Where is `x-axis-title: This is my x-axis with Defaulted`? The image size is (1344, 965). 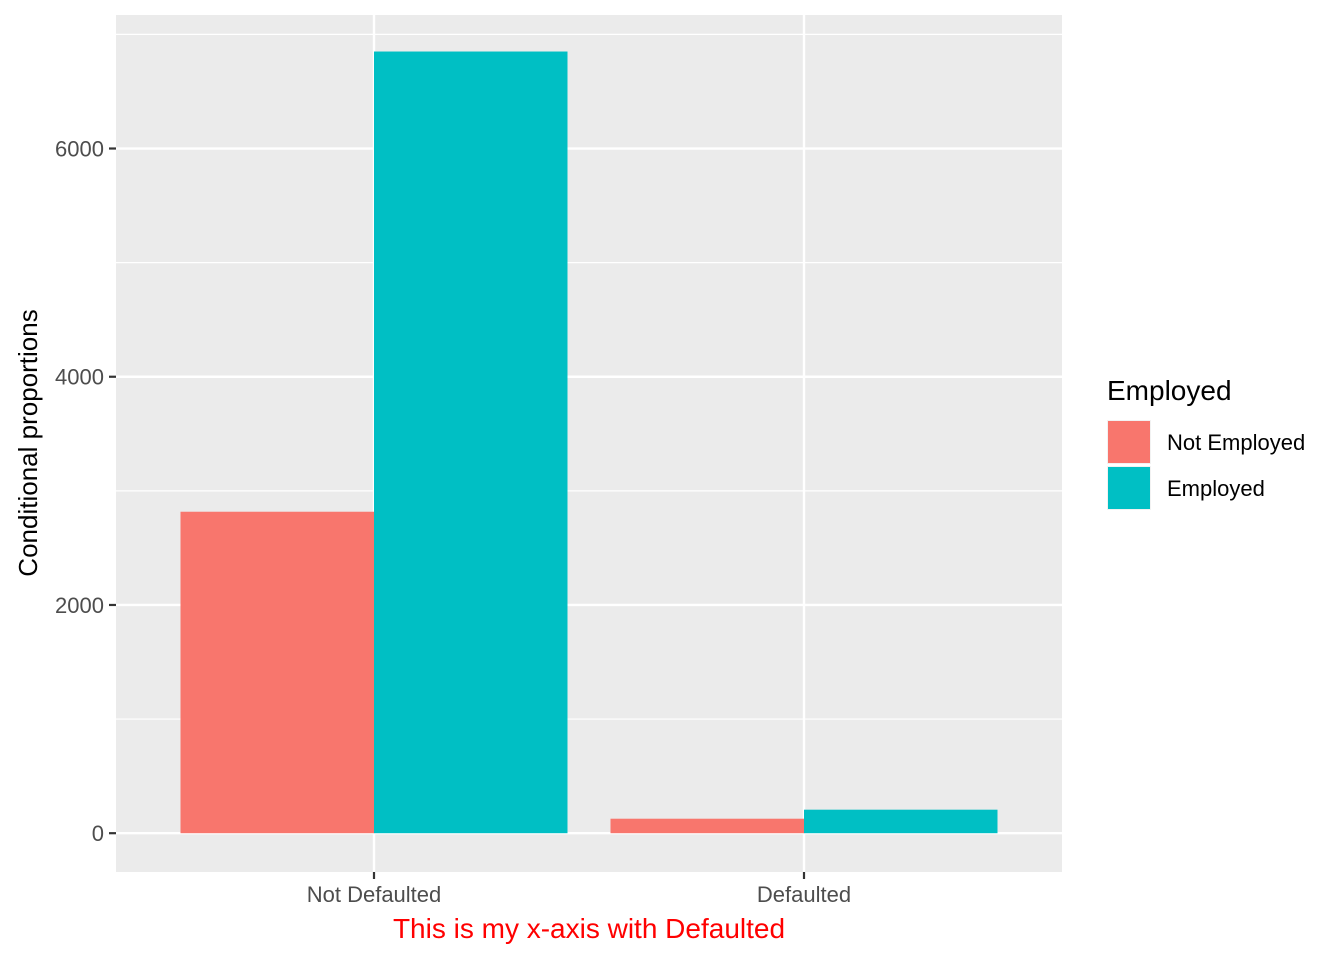
x-axis-title: This is my x-axis with Defaulted is located at coordinates (589, 928).